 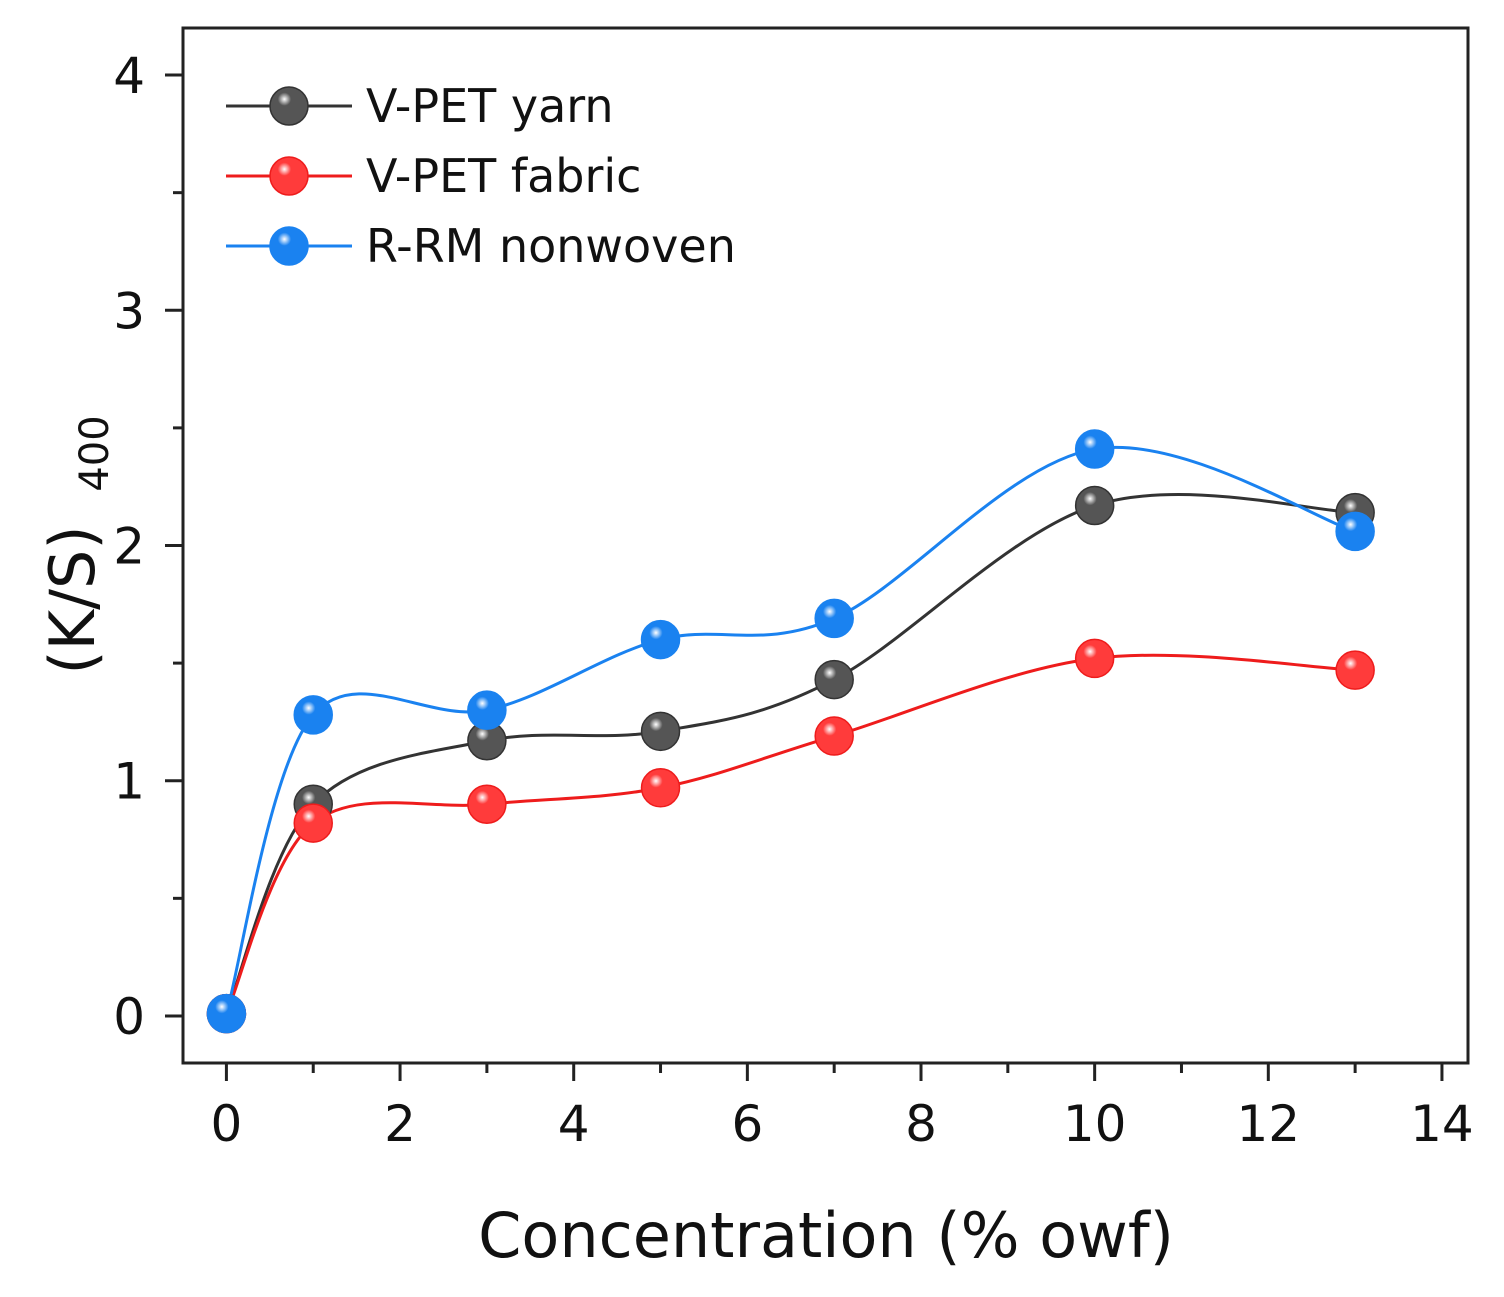 What do you see at coordinates (129, 311) in the screenshot?
I see `y-tick-label: 3` at bounding box center [129, 311].